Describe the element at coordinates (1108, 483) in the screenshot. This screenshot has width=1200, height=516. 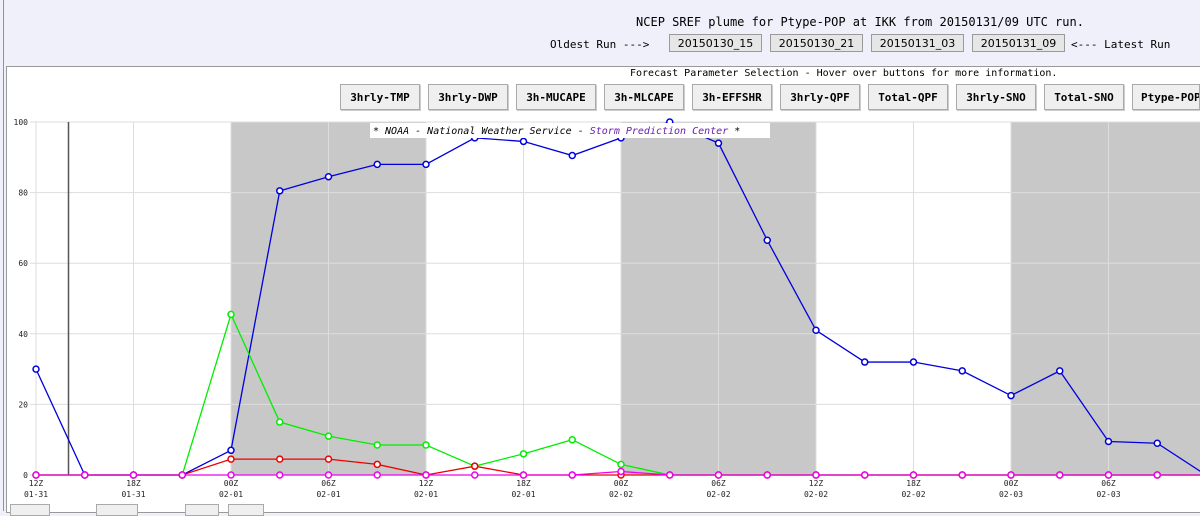
I see `x-tick-time-11: 06Z` at that location.